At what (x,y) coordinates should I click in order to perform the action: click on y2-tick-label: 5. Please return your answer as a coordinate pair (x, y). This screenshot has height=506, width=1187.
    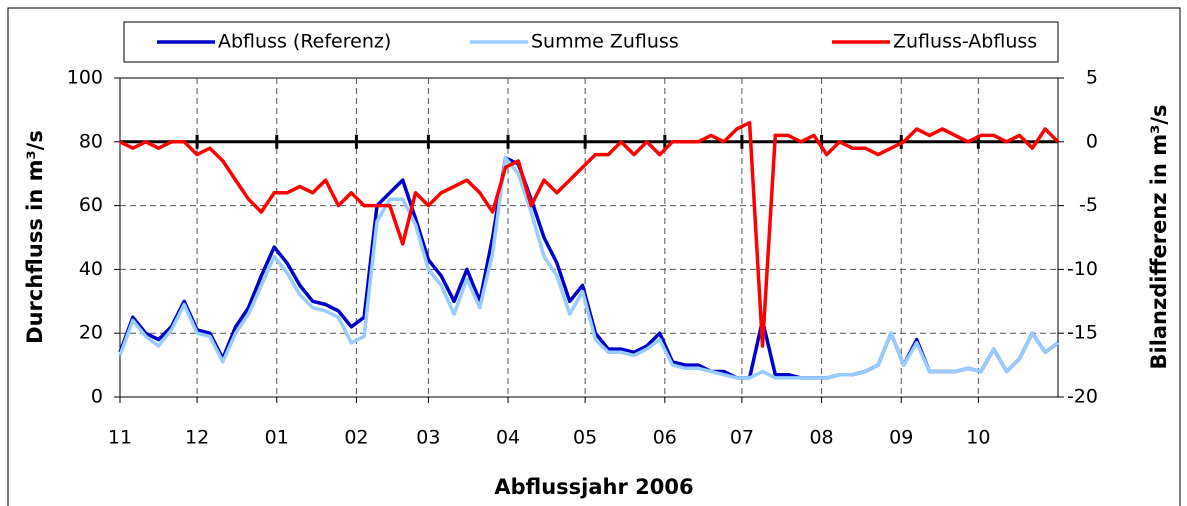
    Looking at the image, I should click on (1092, 78).